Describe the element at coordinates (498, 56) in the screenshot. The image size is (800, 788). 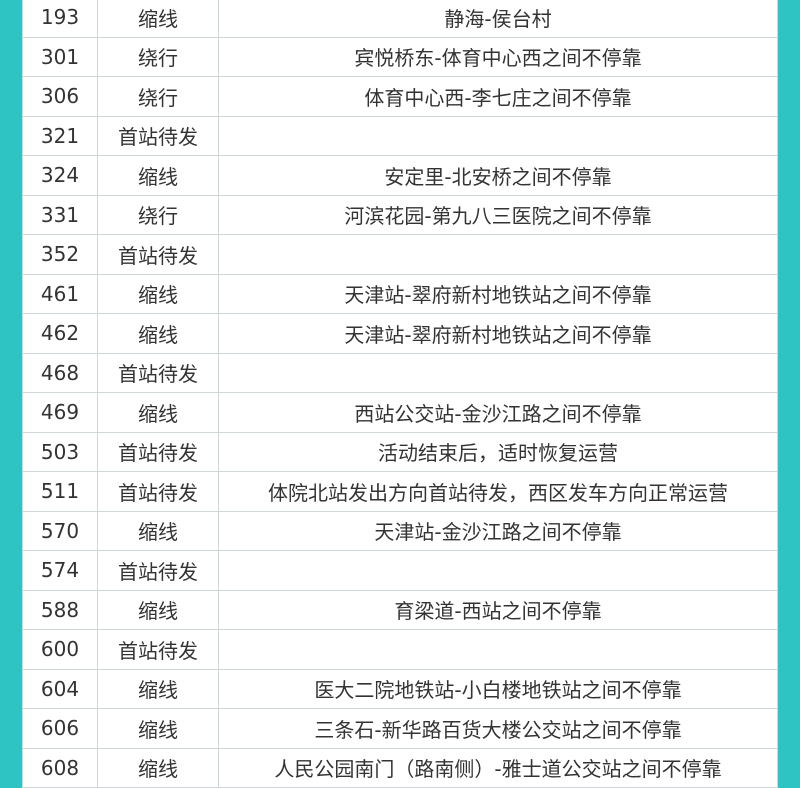
I see `description: 宾悦桥东-体育中心西之间不停靠` at that location.